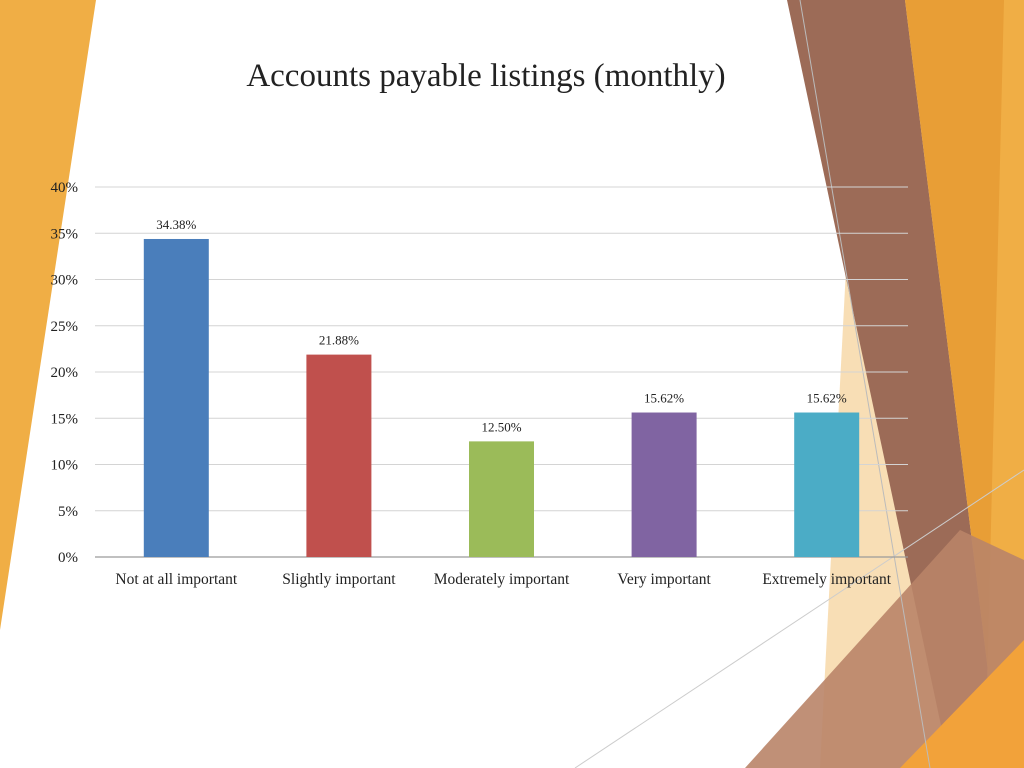 The image size is (1024, 768). I want to click on x-category-label: Very important, so click(664, 579).